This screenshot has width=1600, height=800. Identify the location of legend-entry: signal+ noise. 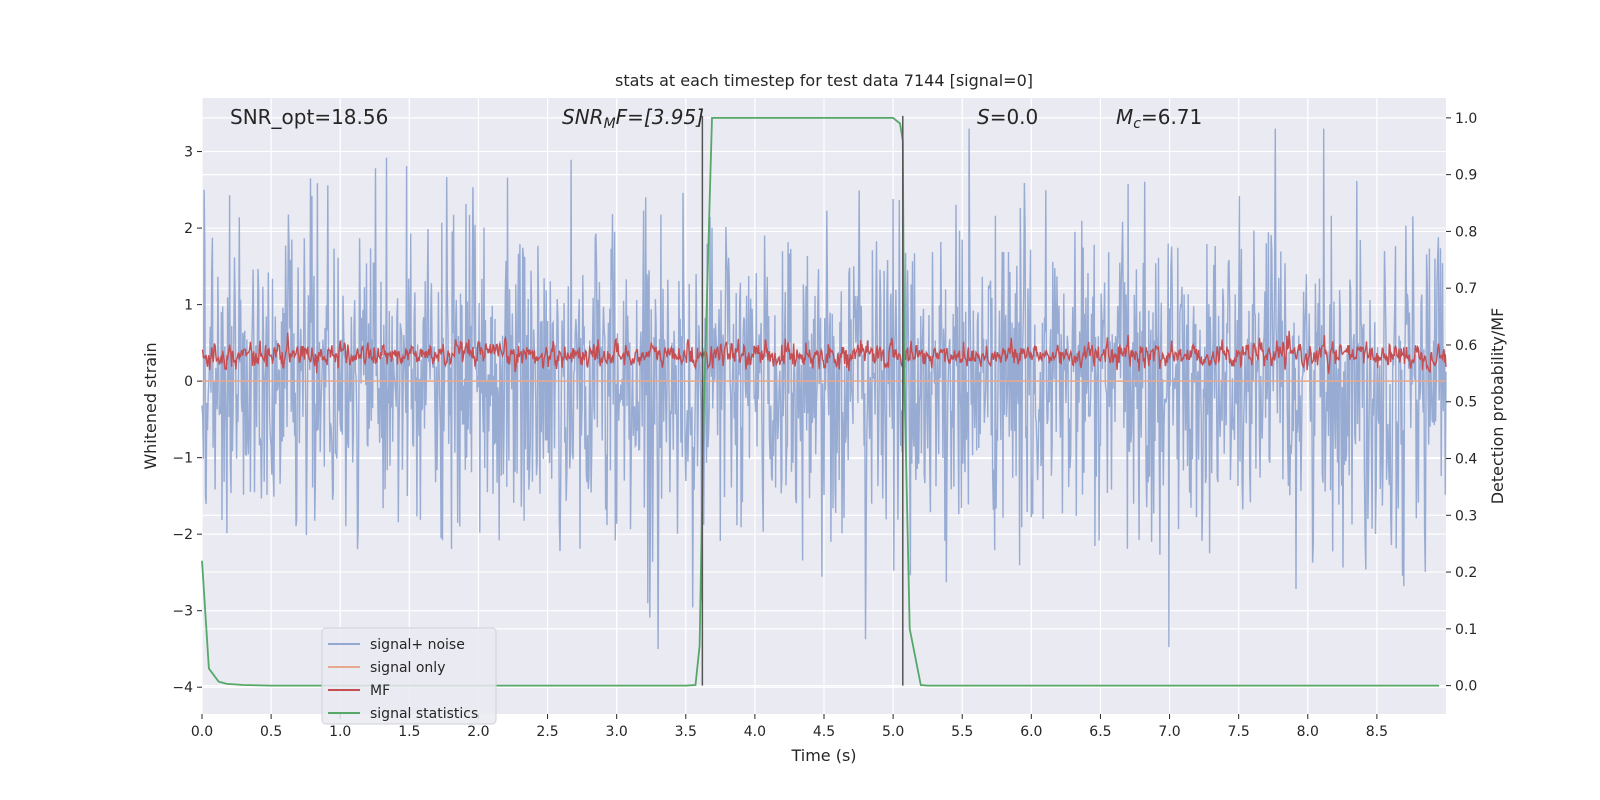
(417, 645).